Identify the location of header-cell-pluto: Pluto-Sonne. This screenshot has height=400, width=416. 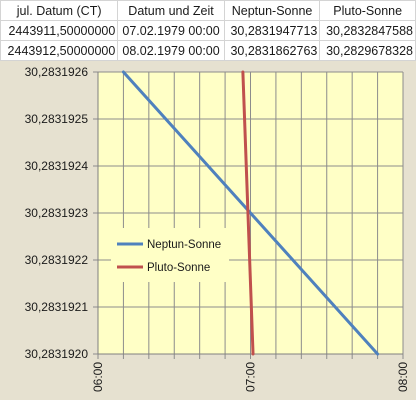
(367, 10).